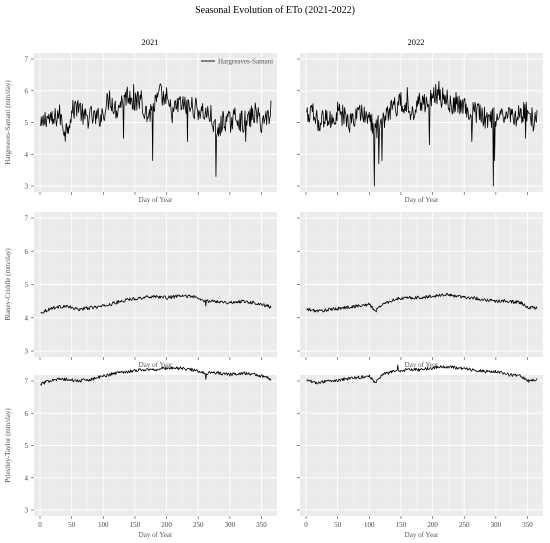 The image size is (550, 543). I want to click on panel-1-2021: 3 4 5 6 7 Day of Year Blaney-Criddle (mm/day), so click(140, 290).